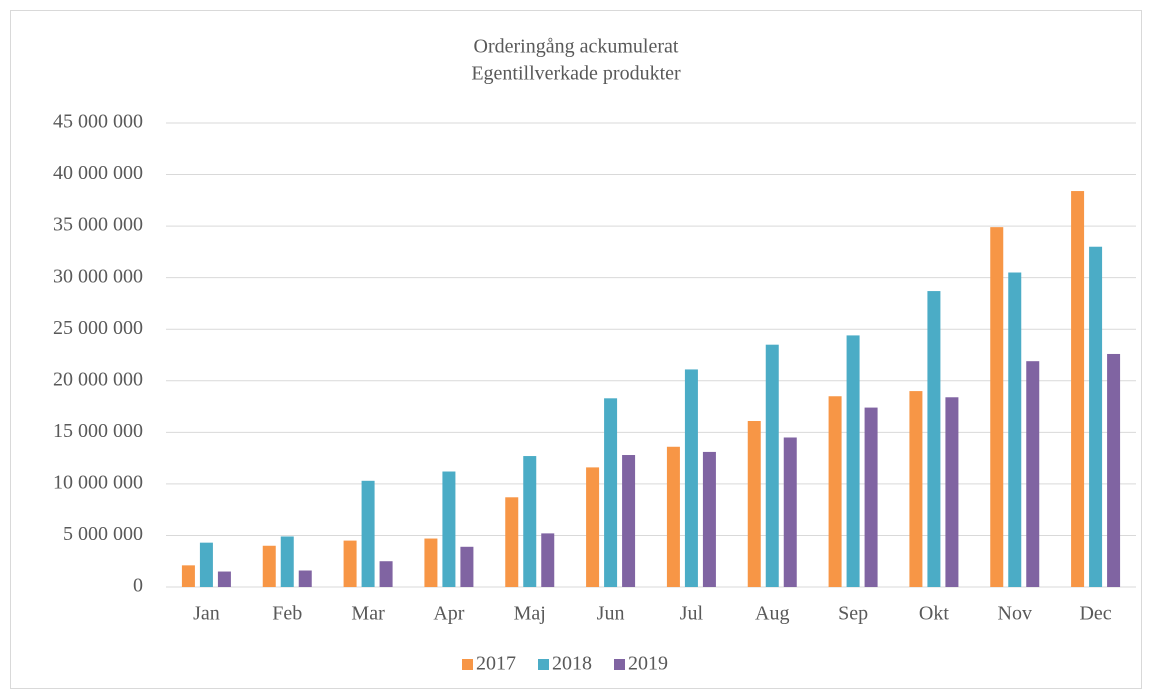  Describe the element at coordinates (530, 614) in the screenshot. I see `x-tick-label: Maj` at that location.